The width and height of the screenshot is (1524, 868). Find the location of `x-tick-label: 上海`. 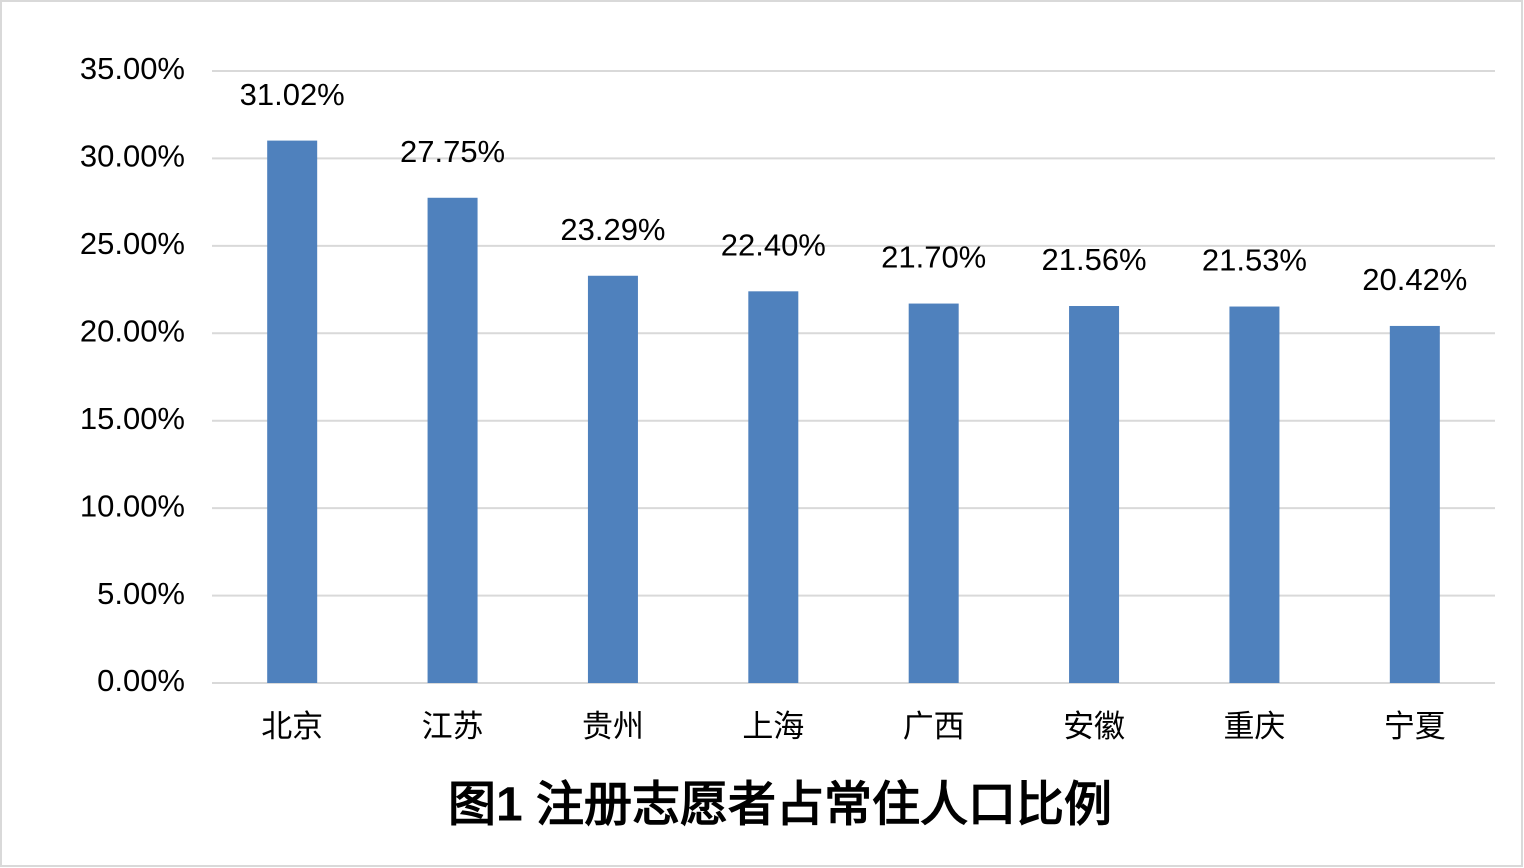

x-tick-label: 上海 is located at coordinates (773, 726).